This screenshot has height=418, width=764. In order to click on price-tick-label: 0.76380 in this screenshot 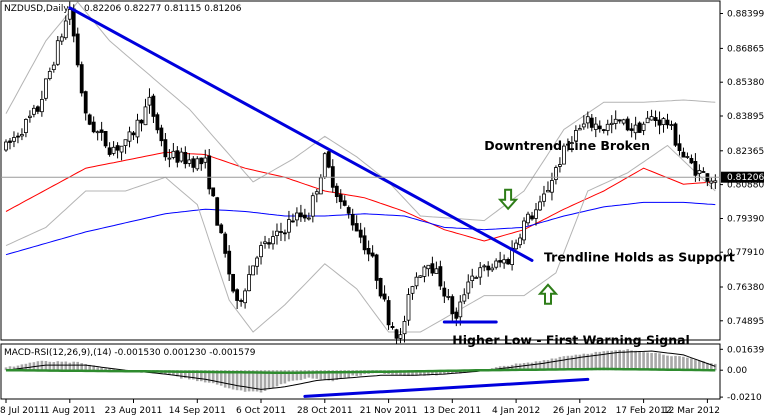, I will do `click(745, 288)`.